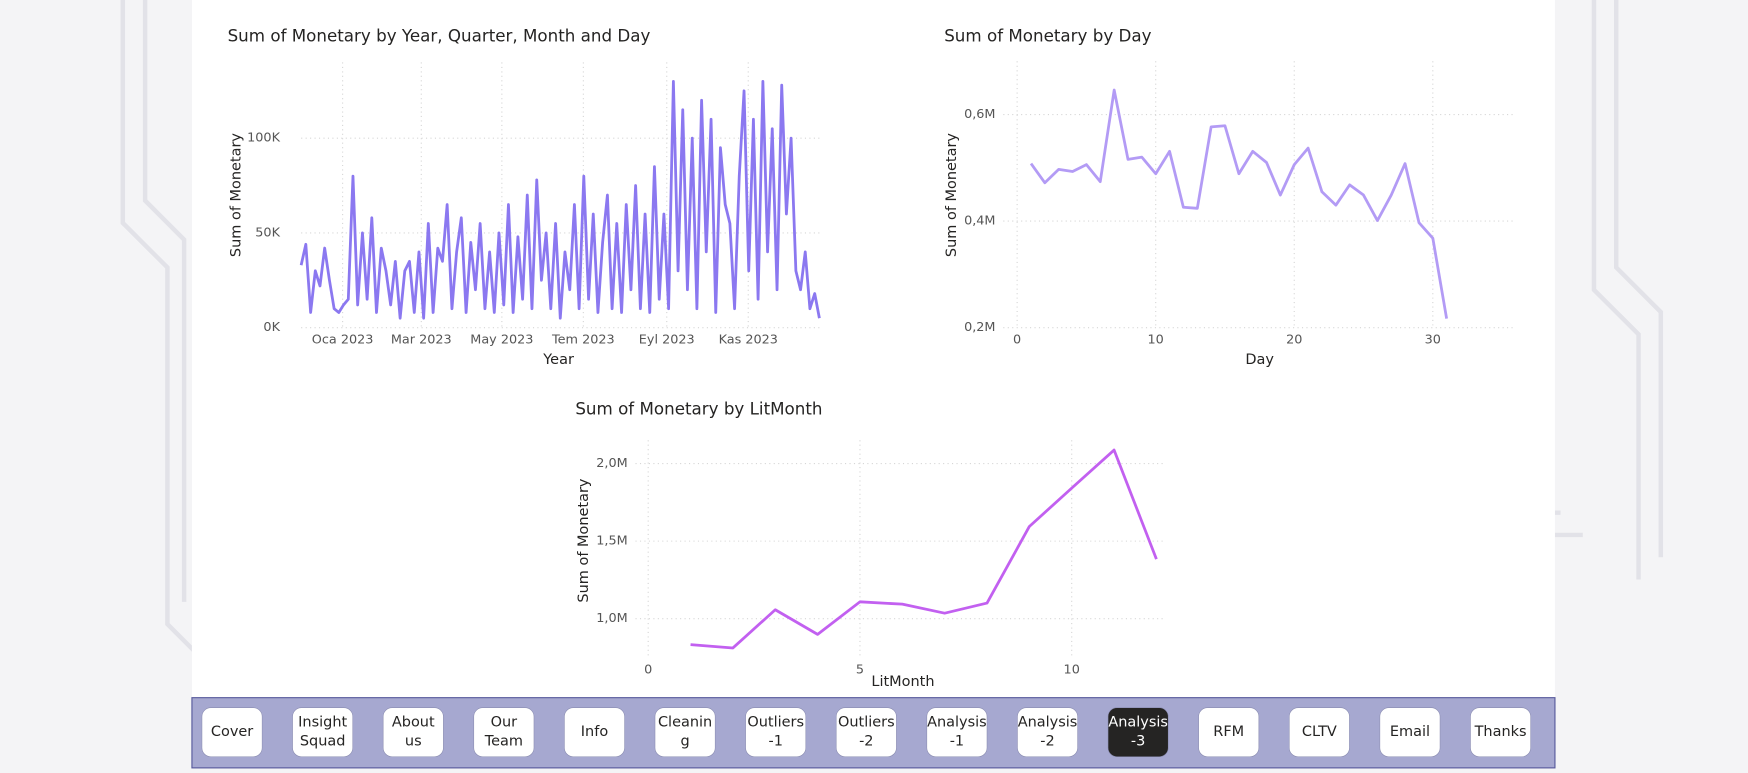 The image size is (1748, 773). What do you see at coordinates (979, 221) in the screenshot?
I see `y-tick-label: 0,4M` at bounding box center [979, 221].